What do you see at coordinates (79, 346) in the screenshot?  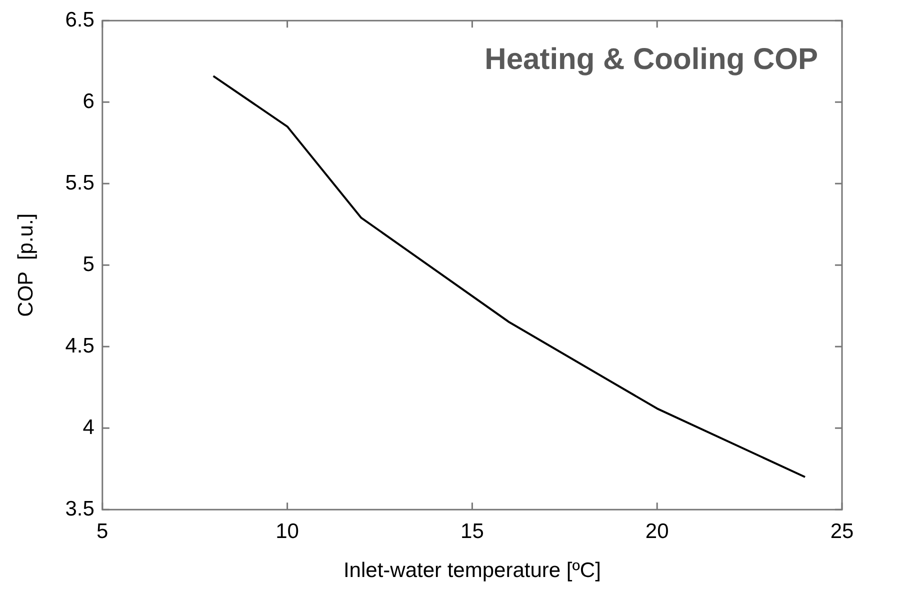 I see `y-tick-label: 4.5` at bounding box center [79, 346].